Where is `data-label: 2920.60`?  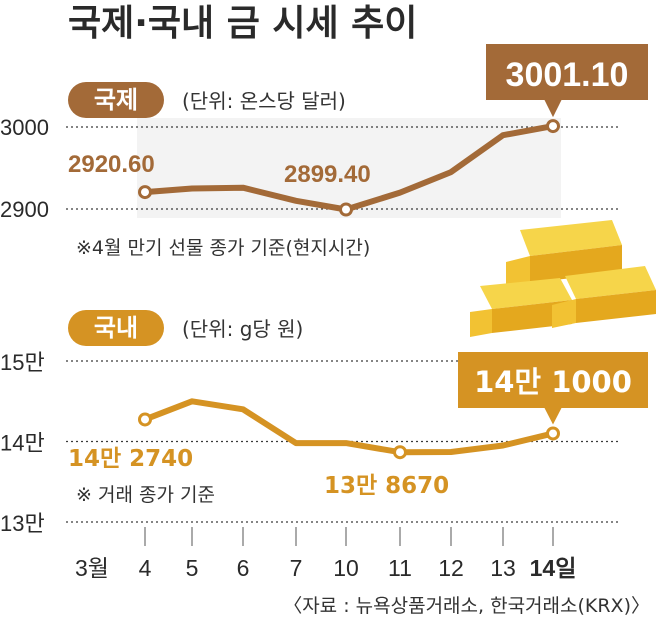 data-label: 2920.60 is located at coordinates (111, 164).